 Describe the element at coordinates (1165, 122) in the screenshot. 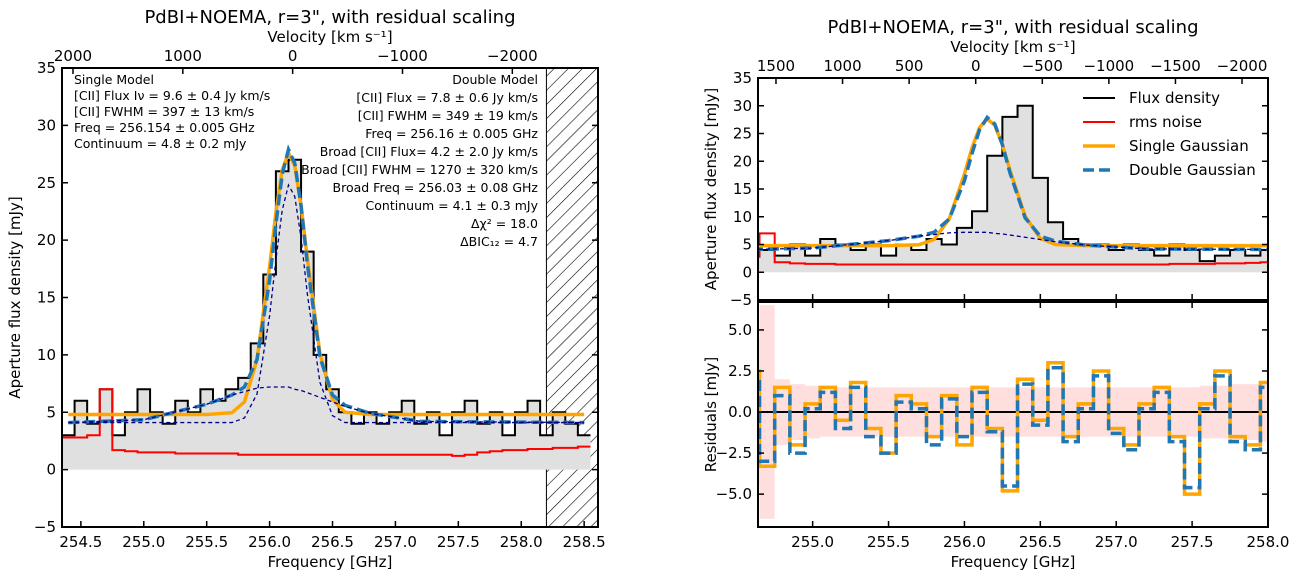

I see `legend-label: rms noise` at that location.